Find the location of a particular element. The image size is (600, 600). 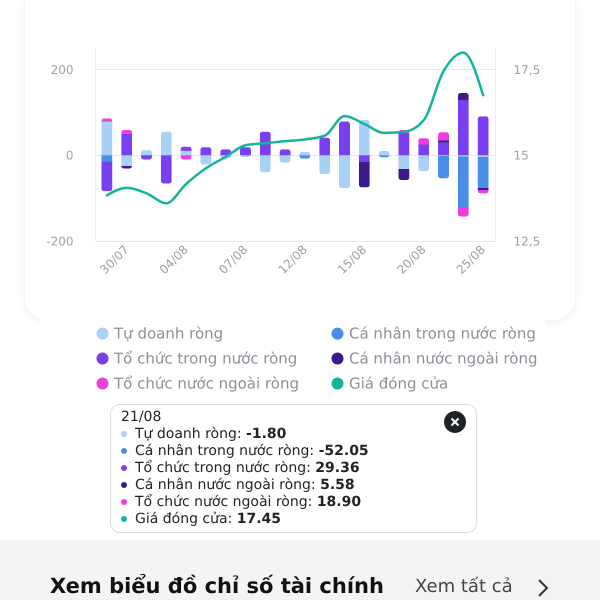

legend-label: Tổ chức nước ngoài ròng is located at coordinates (206, 383).